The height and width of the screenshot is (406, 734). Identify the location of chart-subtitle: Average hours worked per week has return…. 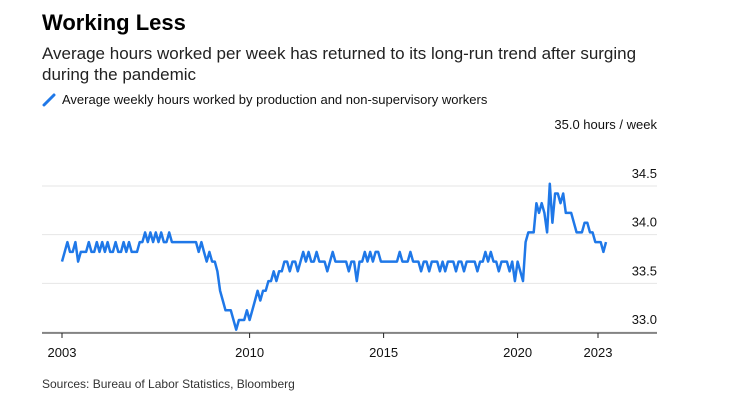
(339, 64).